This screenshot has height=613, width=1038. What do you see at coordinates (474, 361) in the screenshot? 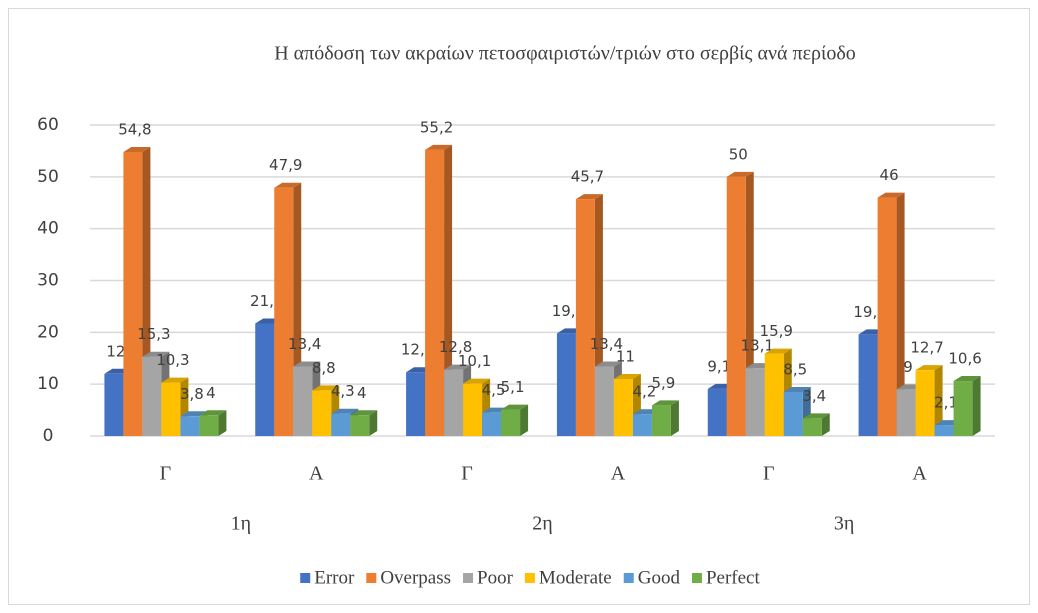
I see `data-label: 10,1` at bounding box center [474, 361].